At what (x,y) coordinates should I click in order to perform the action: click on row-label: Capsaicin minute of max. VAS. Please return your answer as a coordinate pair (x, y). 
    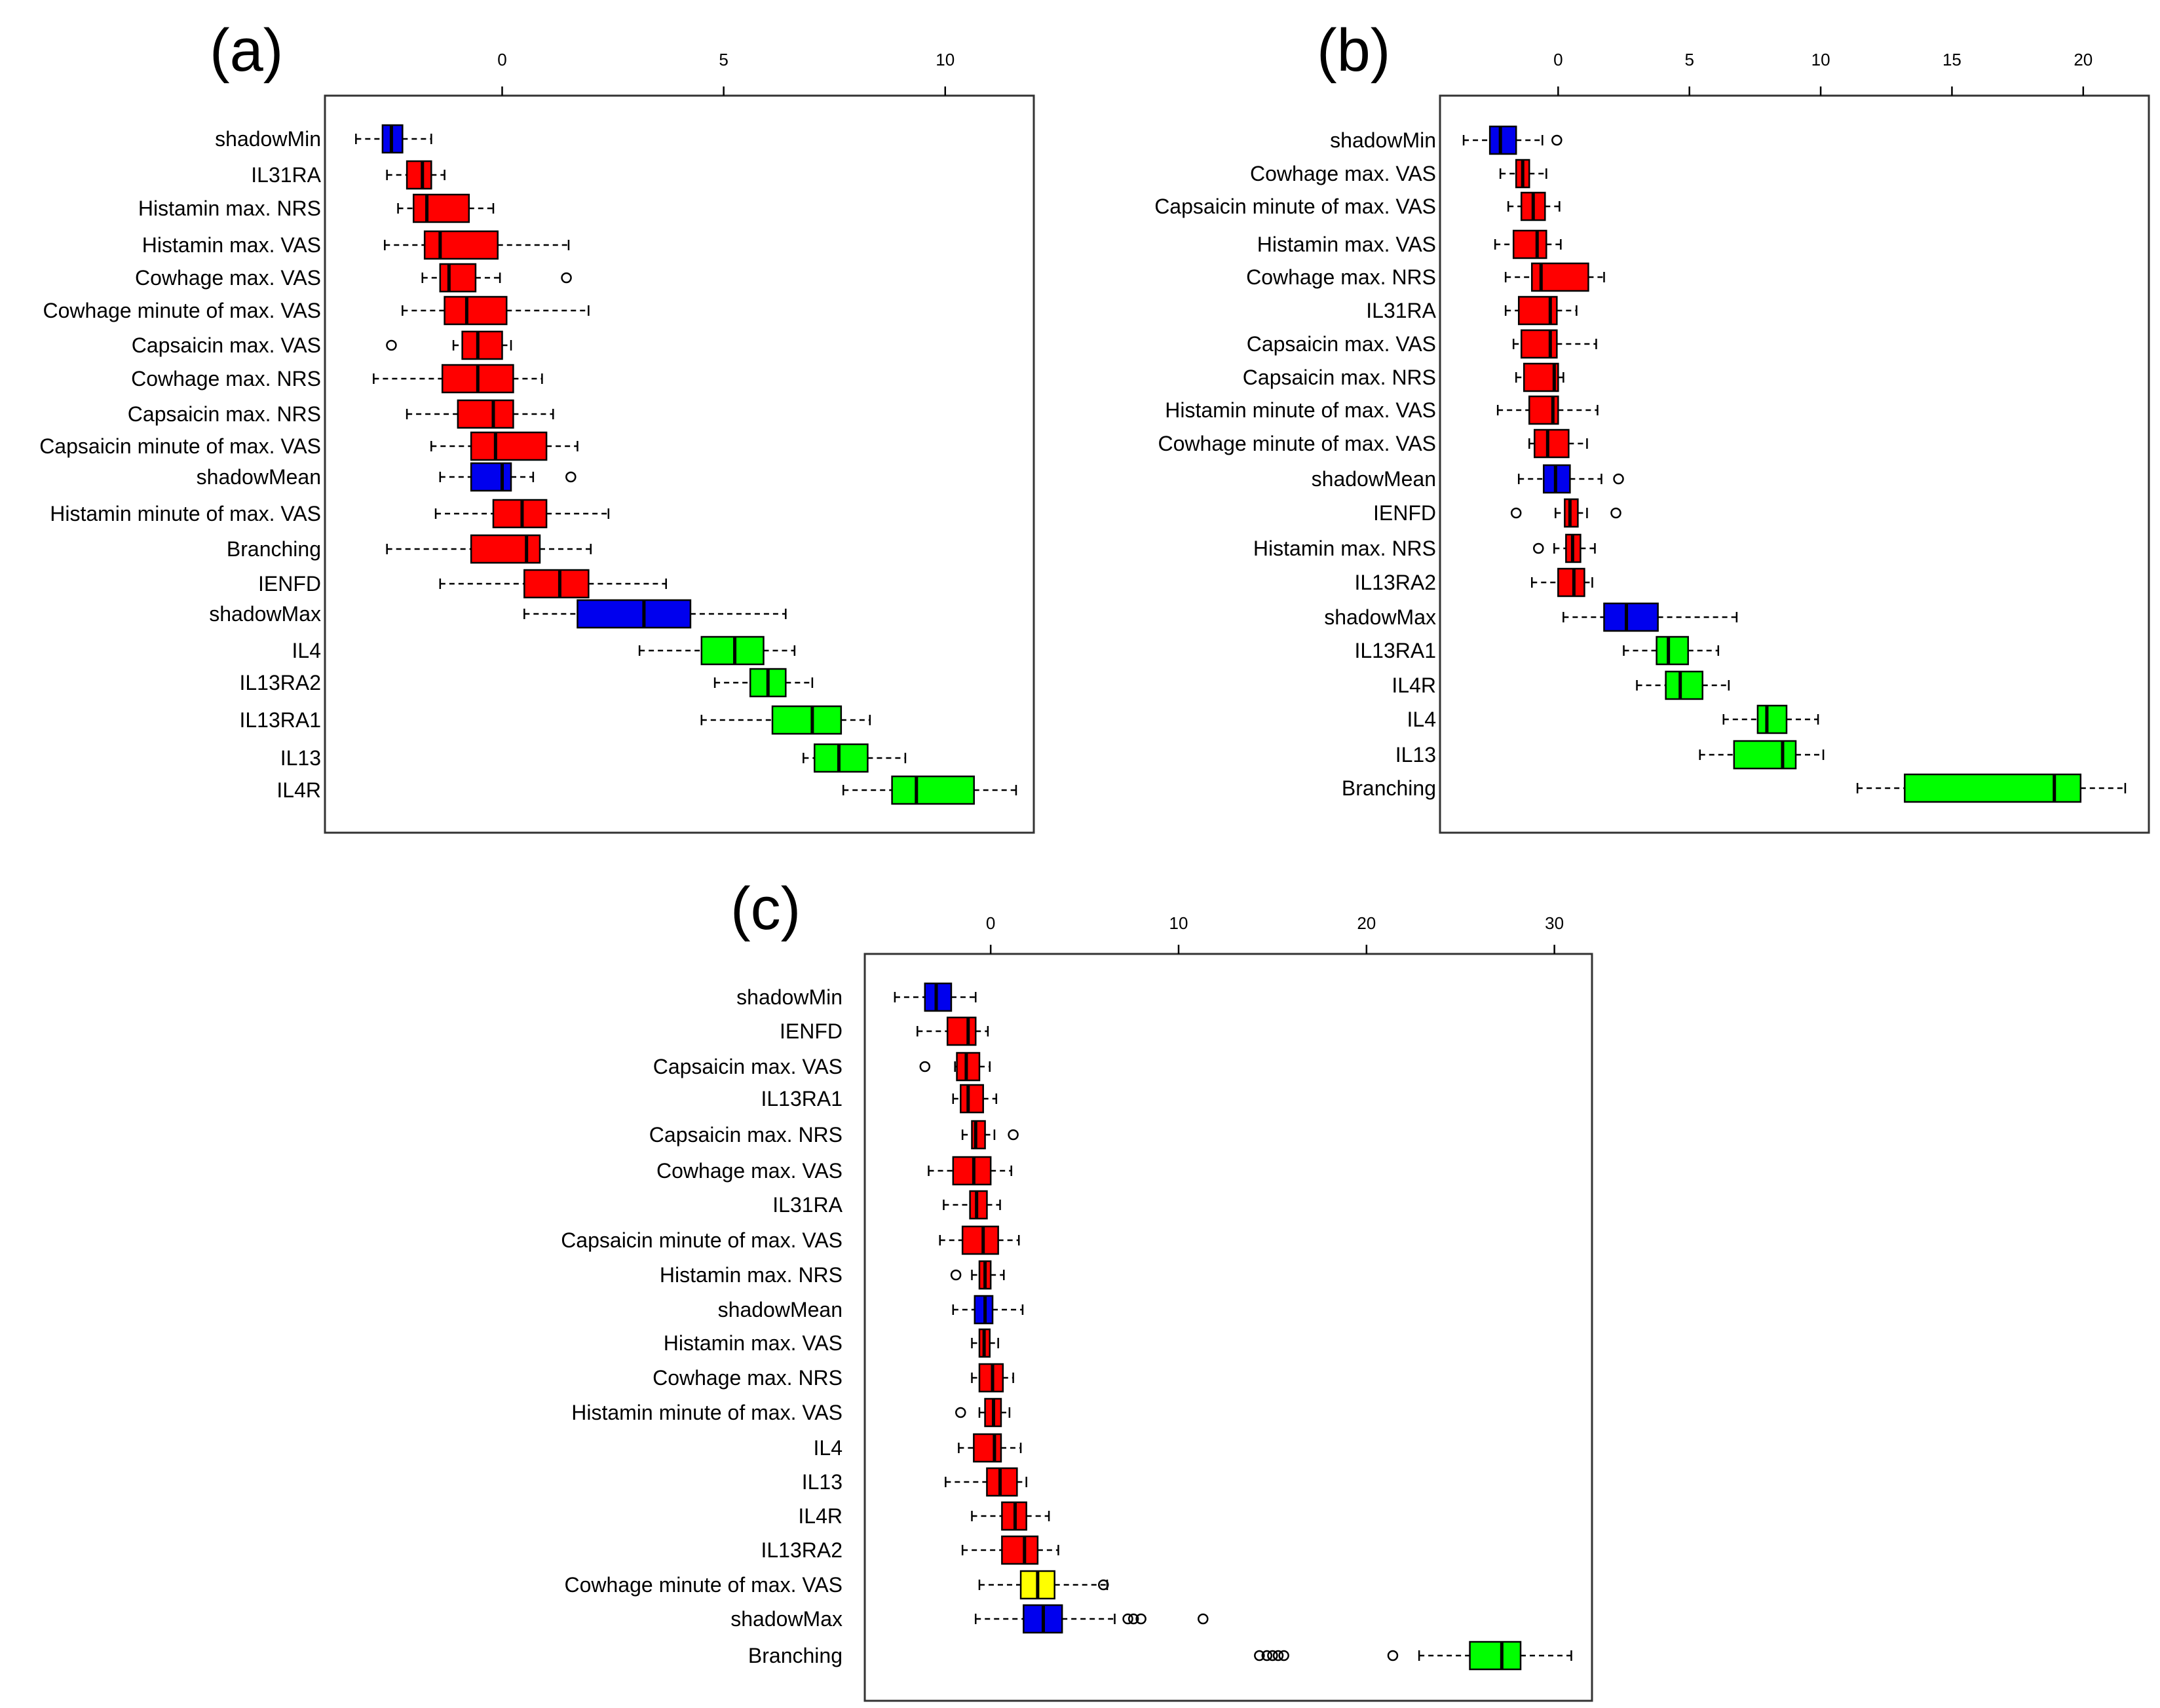
    Looking at the image, I should click on (702, 1240).